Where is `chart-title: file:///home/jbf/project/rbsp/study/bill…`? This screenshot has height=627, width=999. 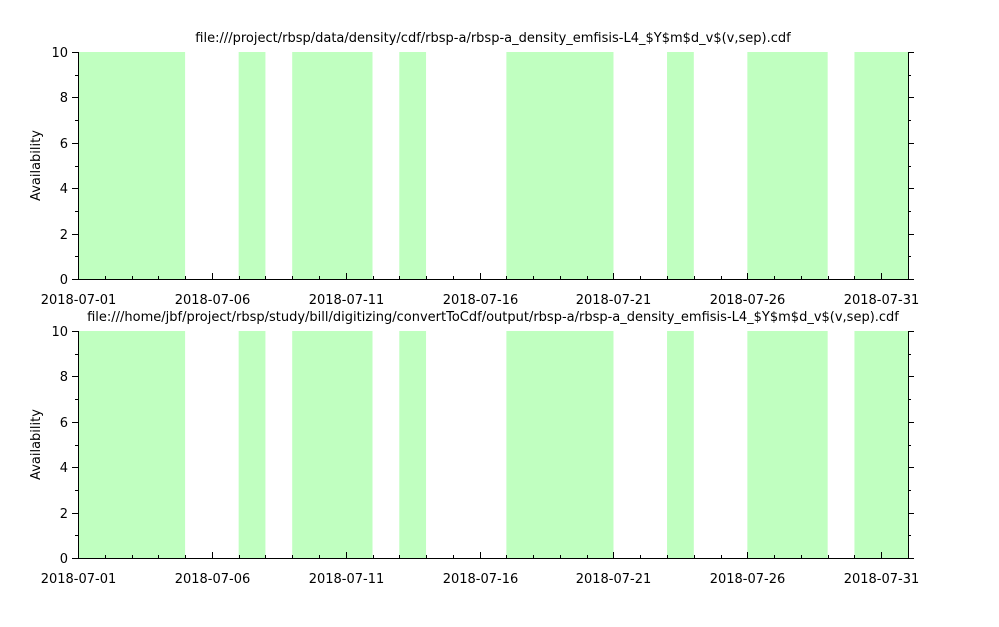 chart-title: file:///home/jbf/project/rbsp/study/bill… is located at coordinates (493, 317).